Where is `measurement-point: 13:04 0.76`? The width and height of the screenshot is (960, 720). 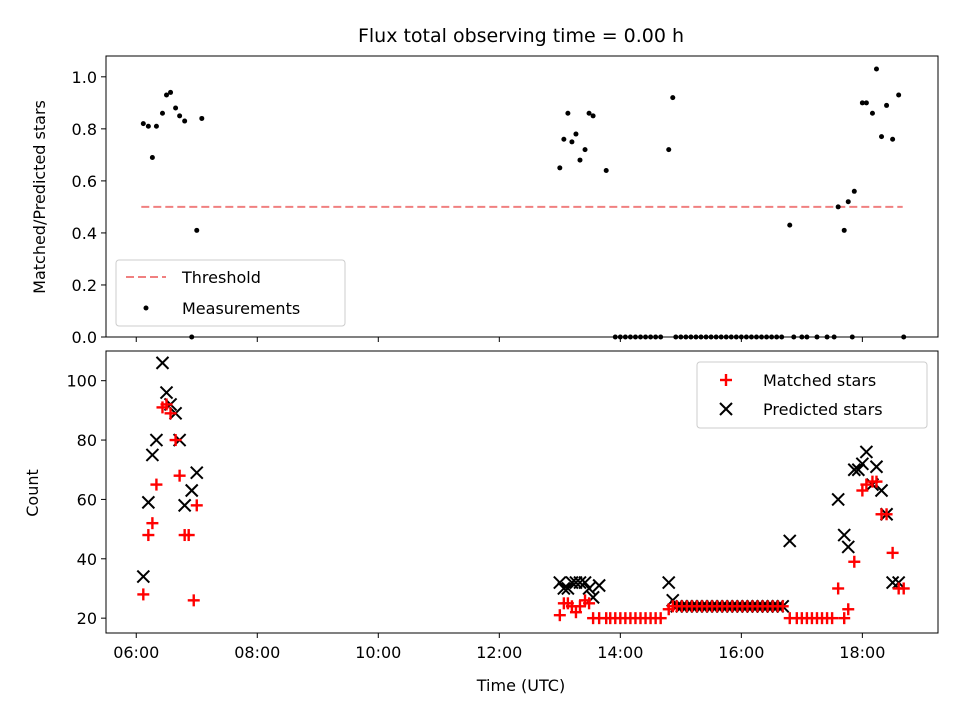 measurement-point: 13:04 0.76 is located at coordinates (564, 139).